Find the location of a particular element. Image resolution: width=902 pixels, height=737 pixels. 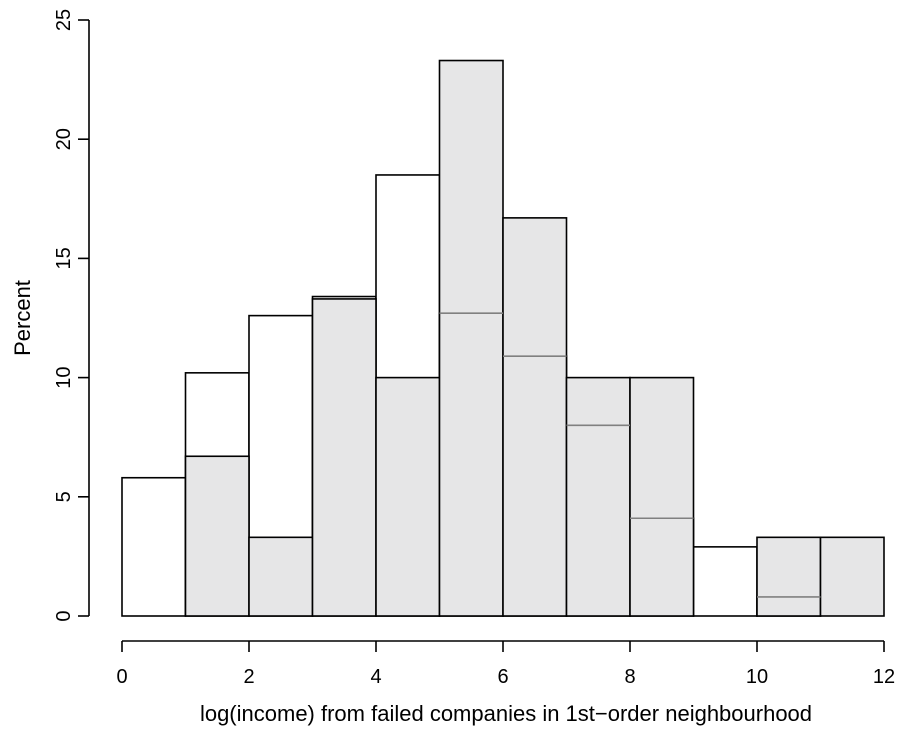

y-tick-label-3: 15 is located at coordinates (64, 258).